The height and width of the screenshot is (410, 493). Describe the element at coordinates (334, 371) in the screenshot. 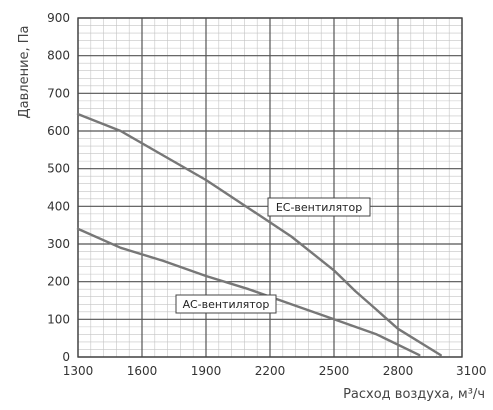

I see `x-tick-label: 2500` at that location.